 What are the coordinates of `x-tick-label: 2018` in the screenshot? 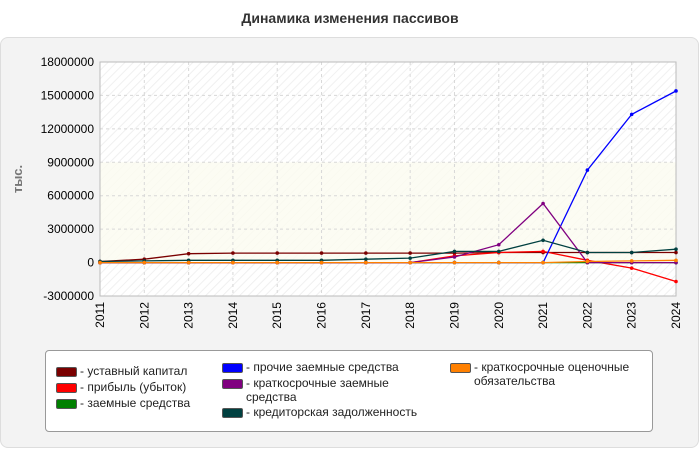 It's located at (410, 315).